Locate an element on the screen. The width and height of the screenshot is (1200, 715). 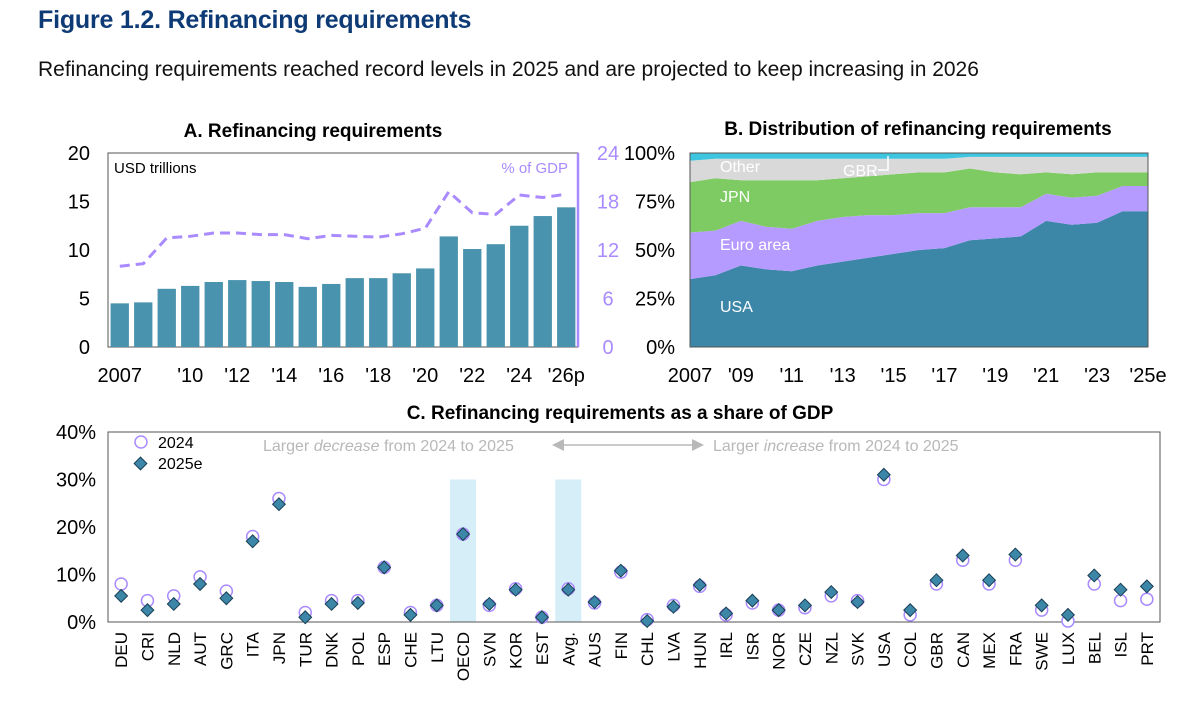
category-label: LVA is located at coordinates (673, 646).